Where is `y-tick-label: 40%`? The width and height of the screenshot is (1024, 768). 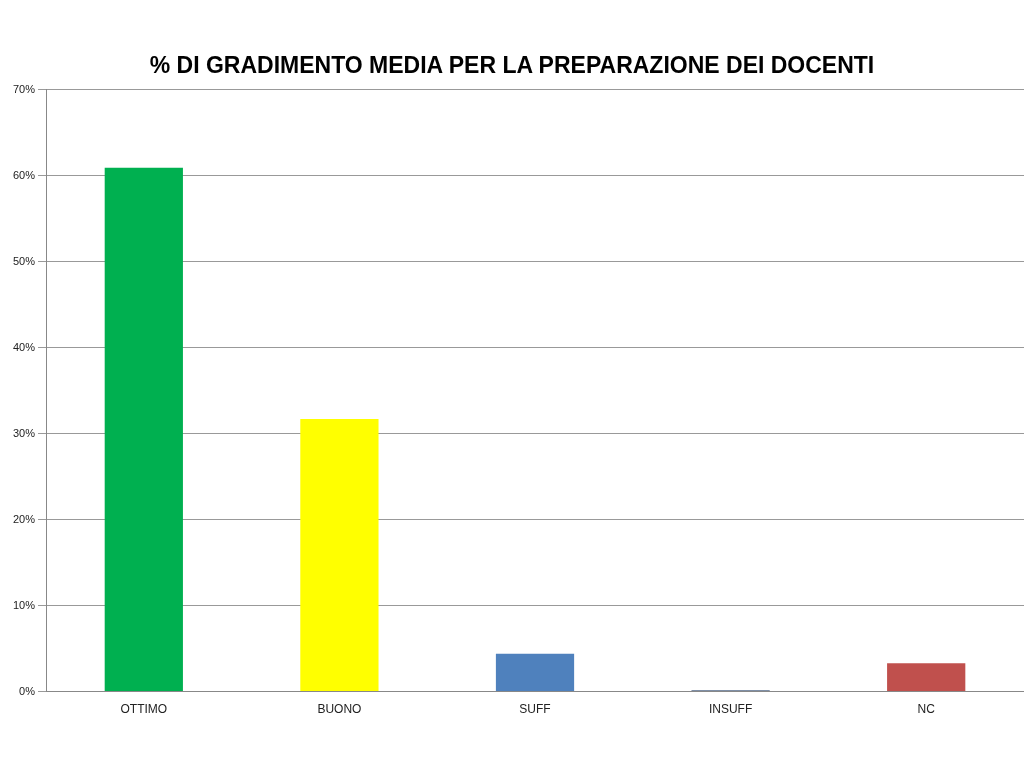 y-tick-label: 40% is located at coordinates (24, 346).